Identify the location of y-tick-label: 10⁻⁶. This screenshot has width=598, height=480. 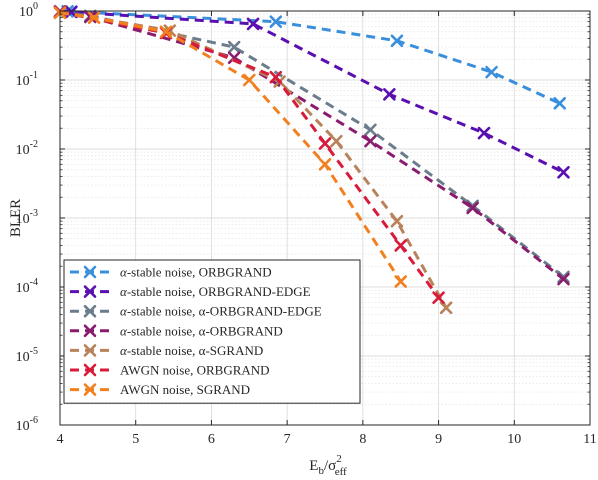
(27, 424).